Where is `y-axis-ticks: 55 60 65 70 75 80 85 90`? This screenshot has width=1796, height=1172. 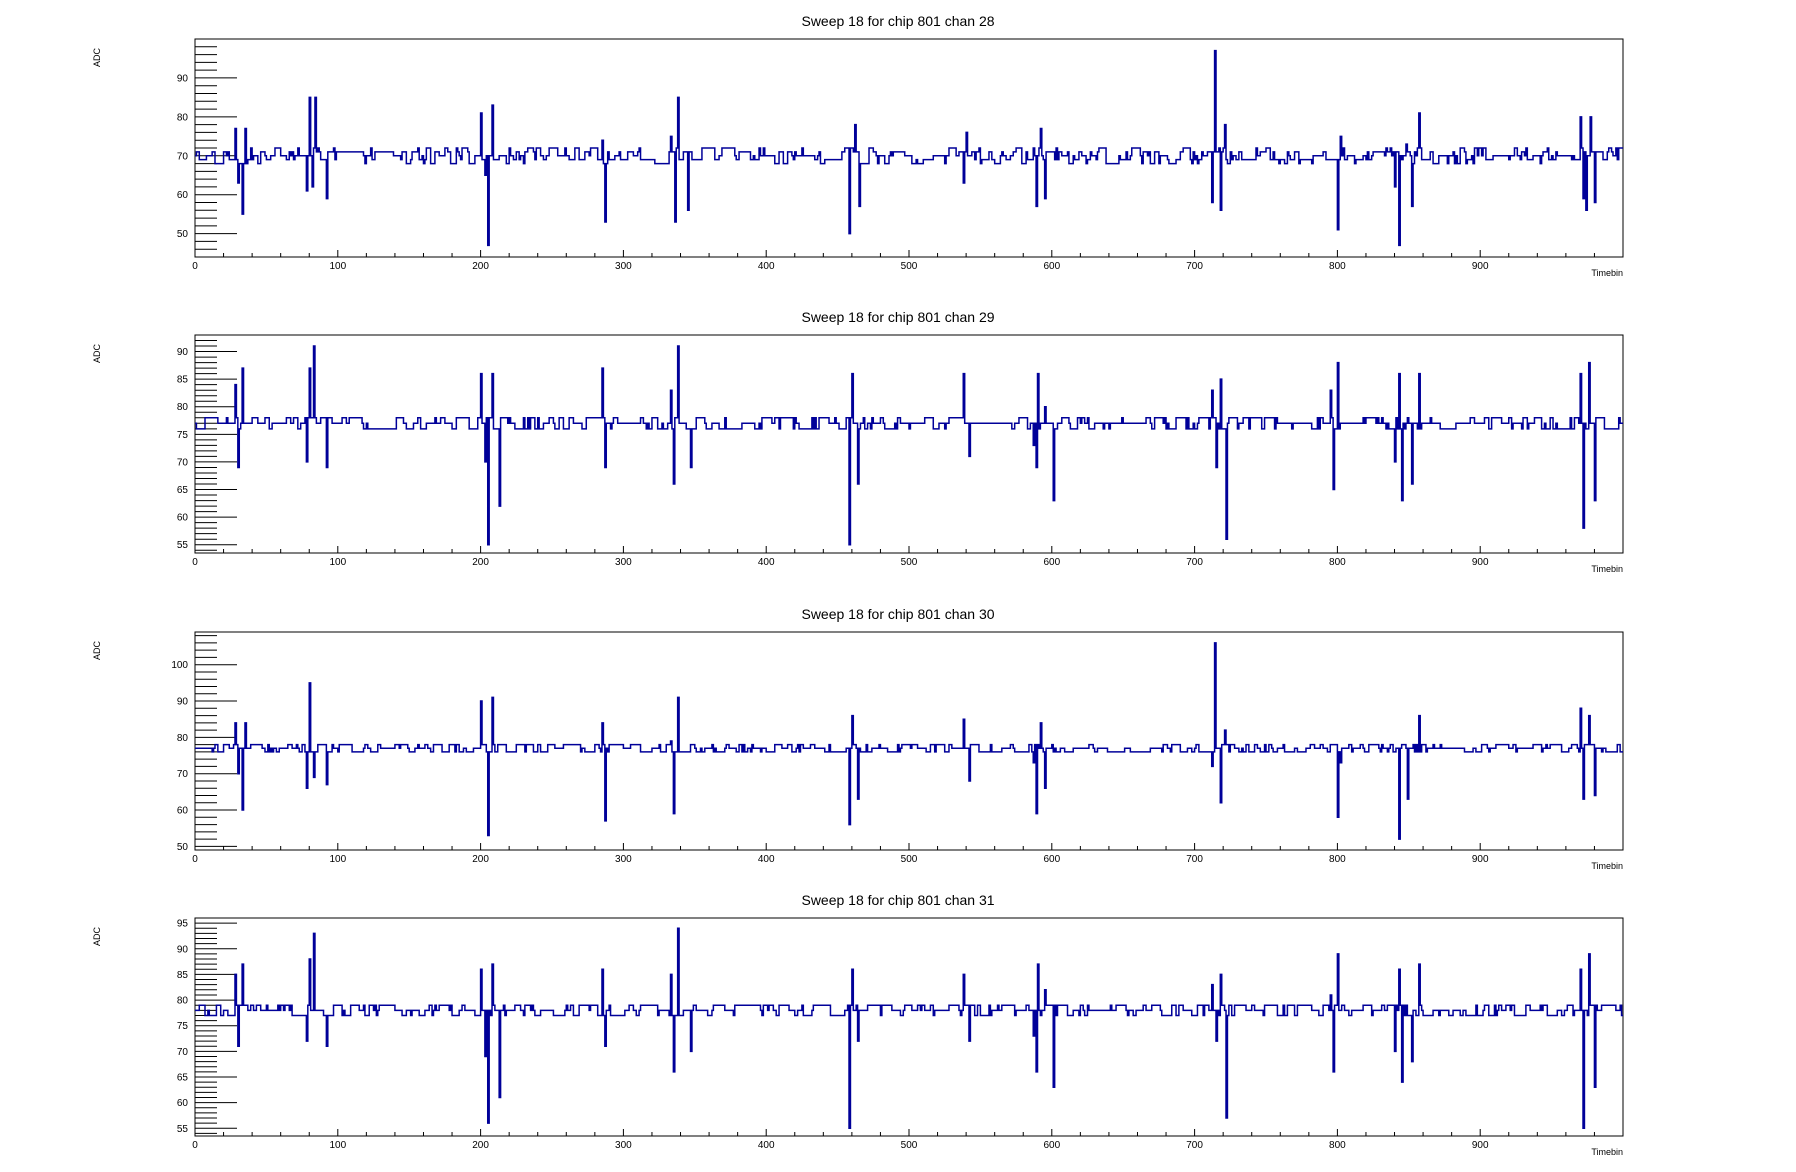 y-axis-ticks: 55 60 65 70 75 80 85 90 is located at coordinates (207, 442).